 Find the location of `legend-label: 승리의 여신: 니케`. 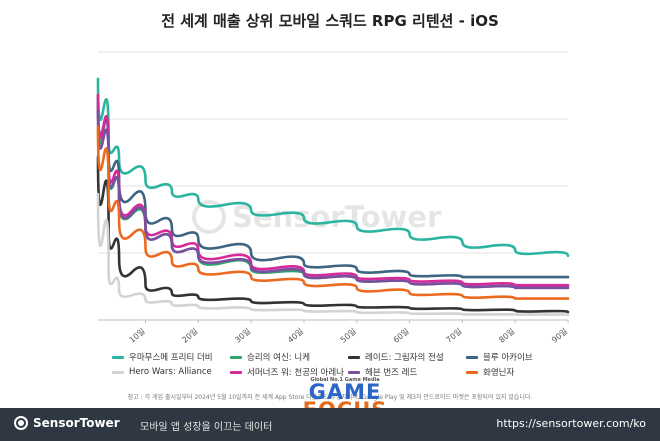

legend-label: 승리의 여신: 니케 is located at coordinates (279, 358).